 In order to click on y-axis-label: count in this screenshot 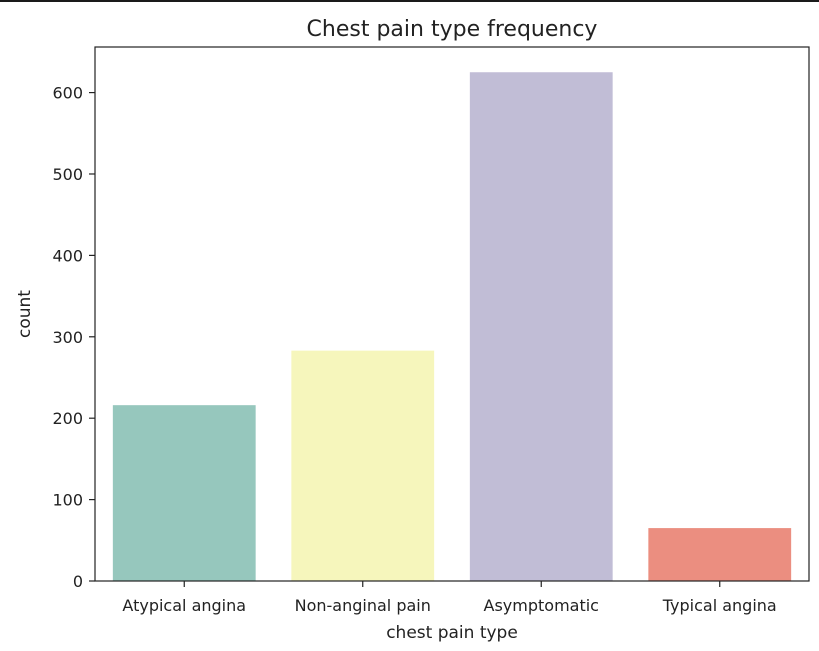, I will do `click(25, 314)`.